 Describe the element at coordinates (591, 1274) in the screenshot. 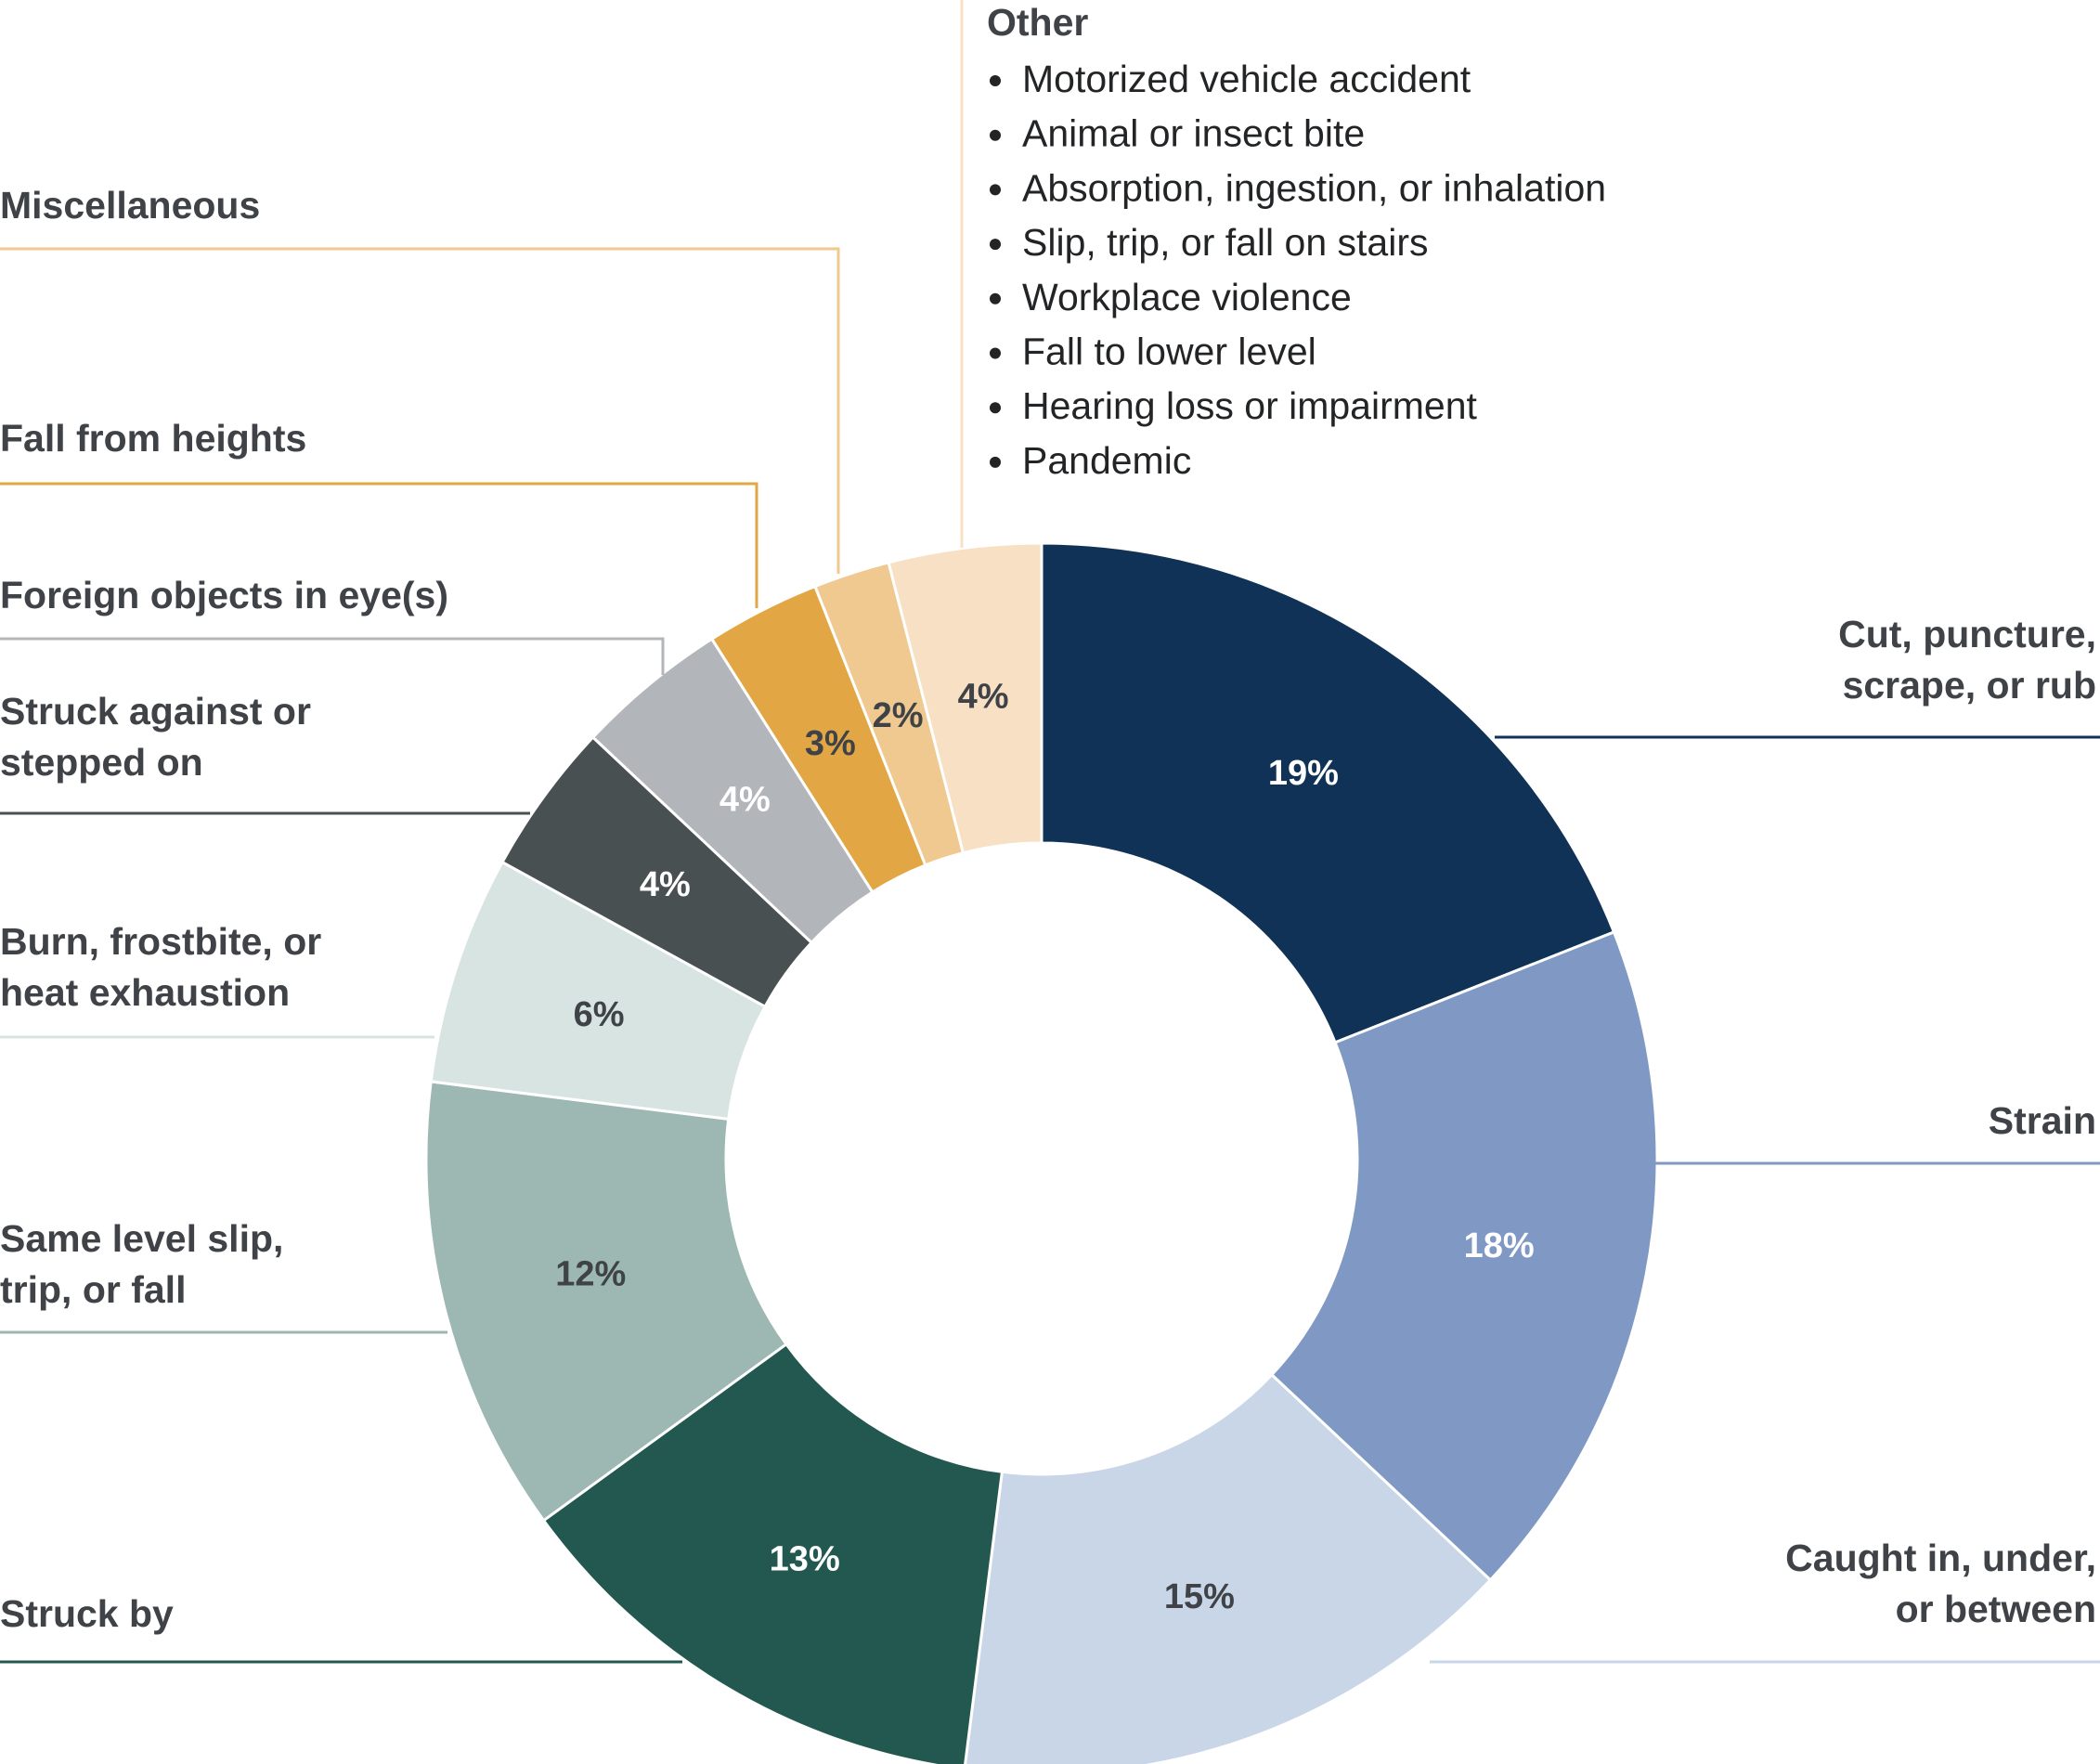

I see `percent-label-same-level-slip-trip-or-fall: 12%` at that location.